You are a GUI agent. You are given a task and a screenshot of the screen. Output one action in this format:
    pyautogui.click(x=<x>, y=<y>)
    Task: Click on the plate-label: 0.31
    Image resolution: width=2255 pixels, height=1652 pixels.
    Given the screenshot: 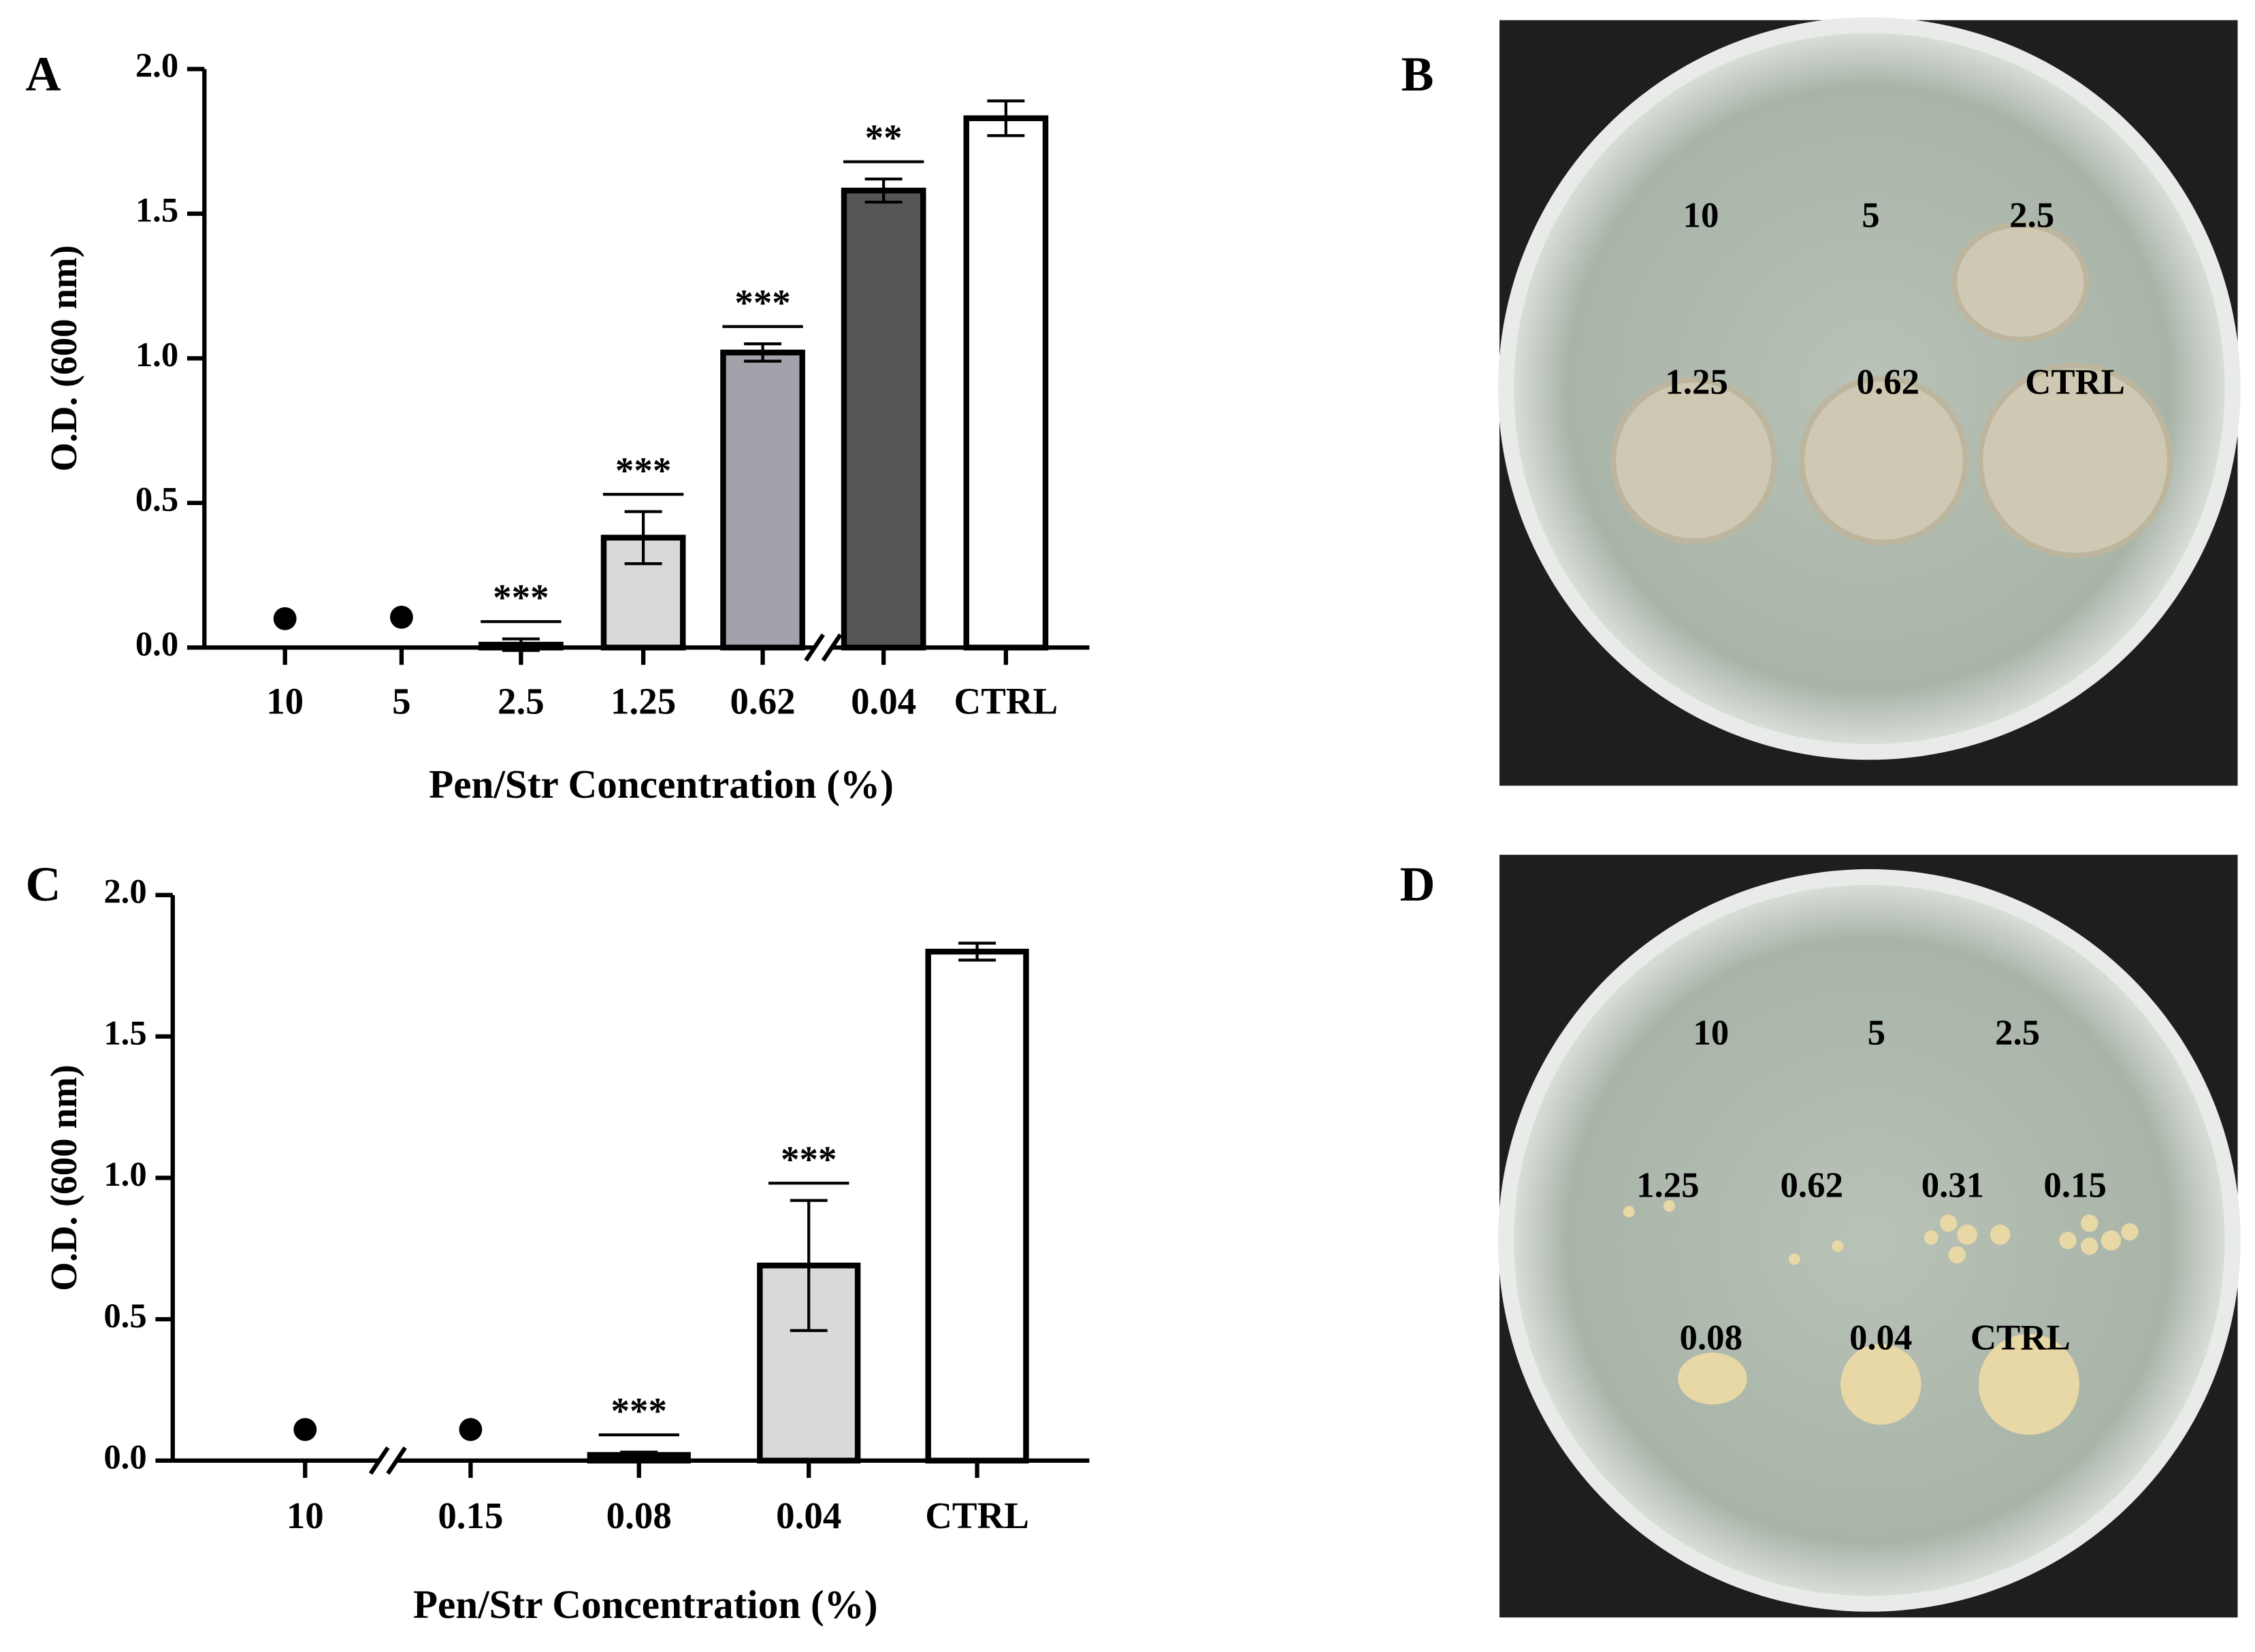 What is the action you would take?
    pyautogui.click(x=1952, y=1185)
    